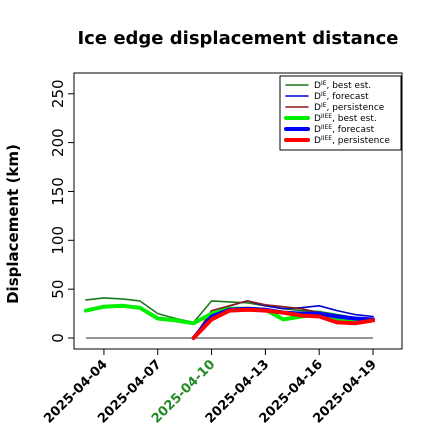  I want to click on legend-entry-2: DIE, persistence, so click(349, 107).